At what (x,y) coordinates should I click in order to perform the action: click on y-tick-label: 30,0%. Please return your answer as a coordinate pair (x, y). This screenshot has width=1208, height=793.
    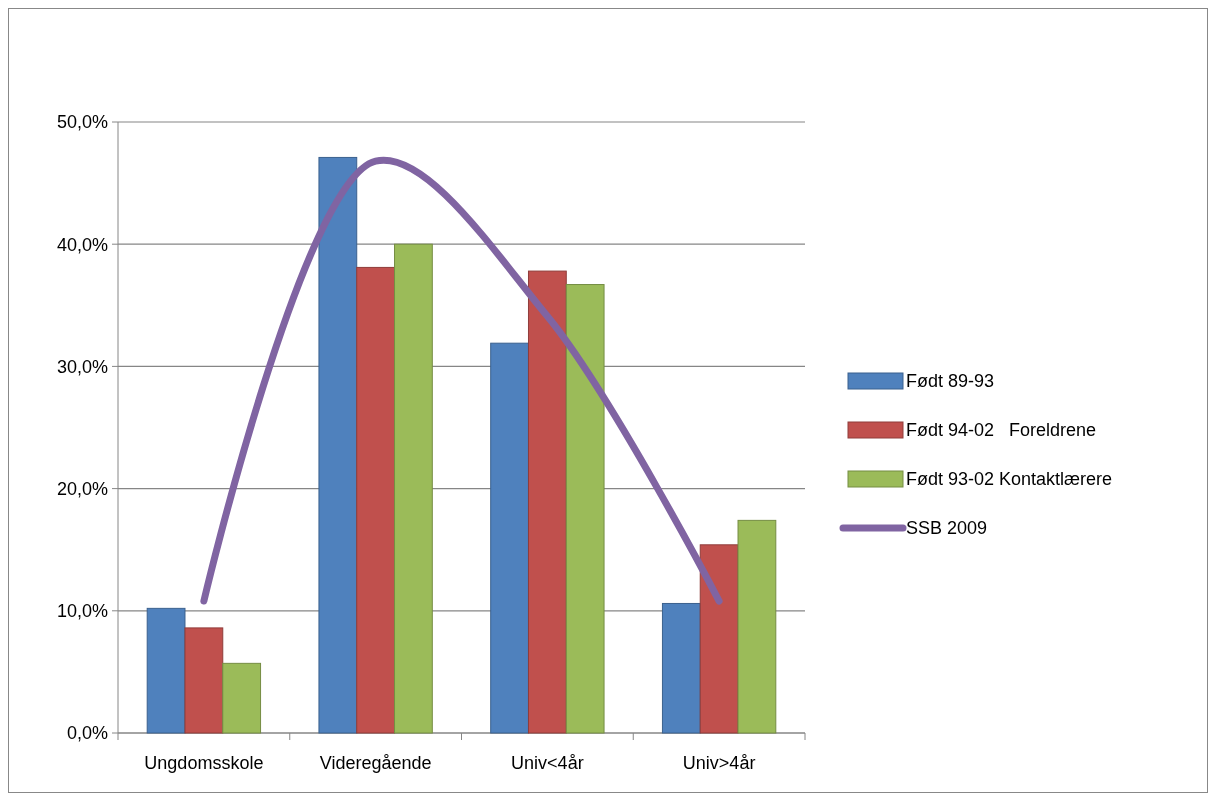
    Looking at the image, I should click on (82, 366).